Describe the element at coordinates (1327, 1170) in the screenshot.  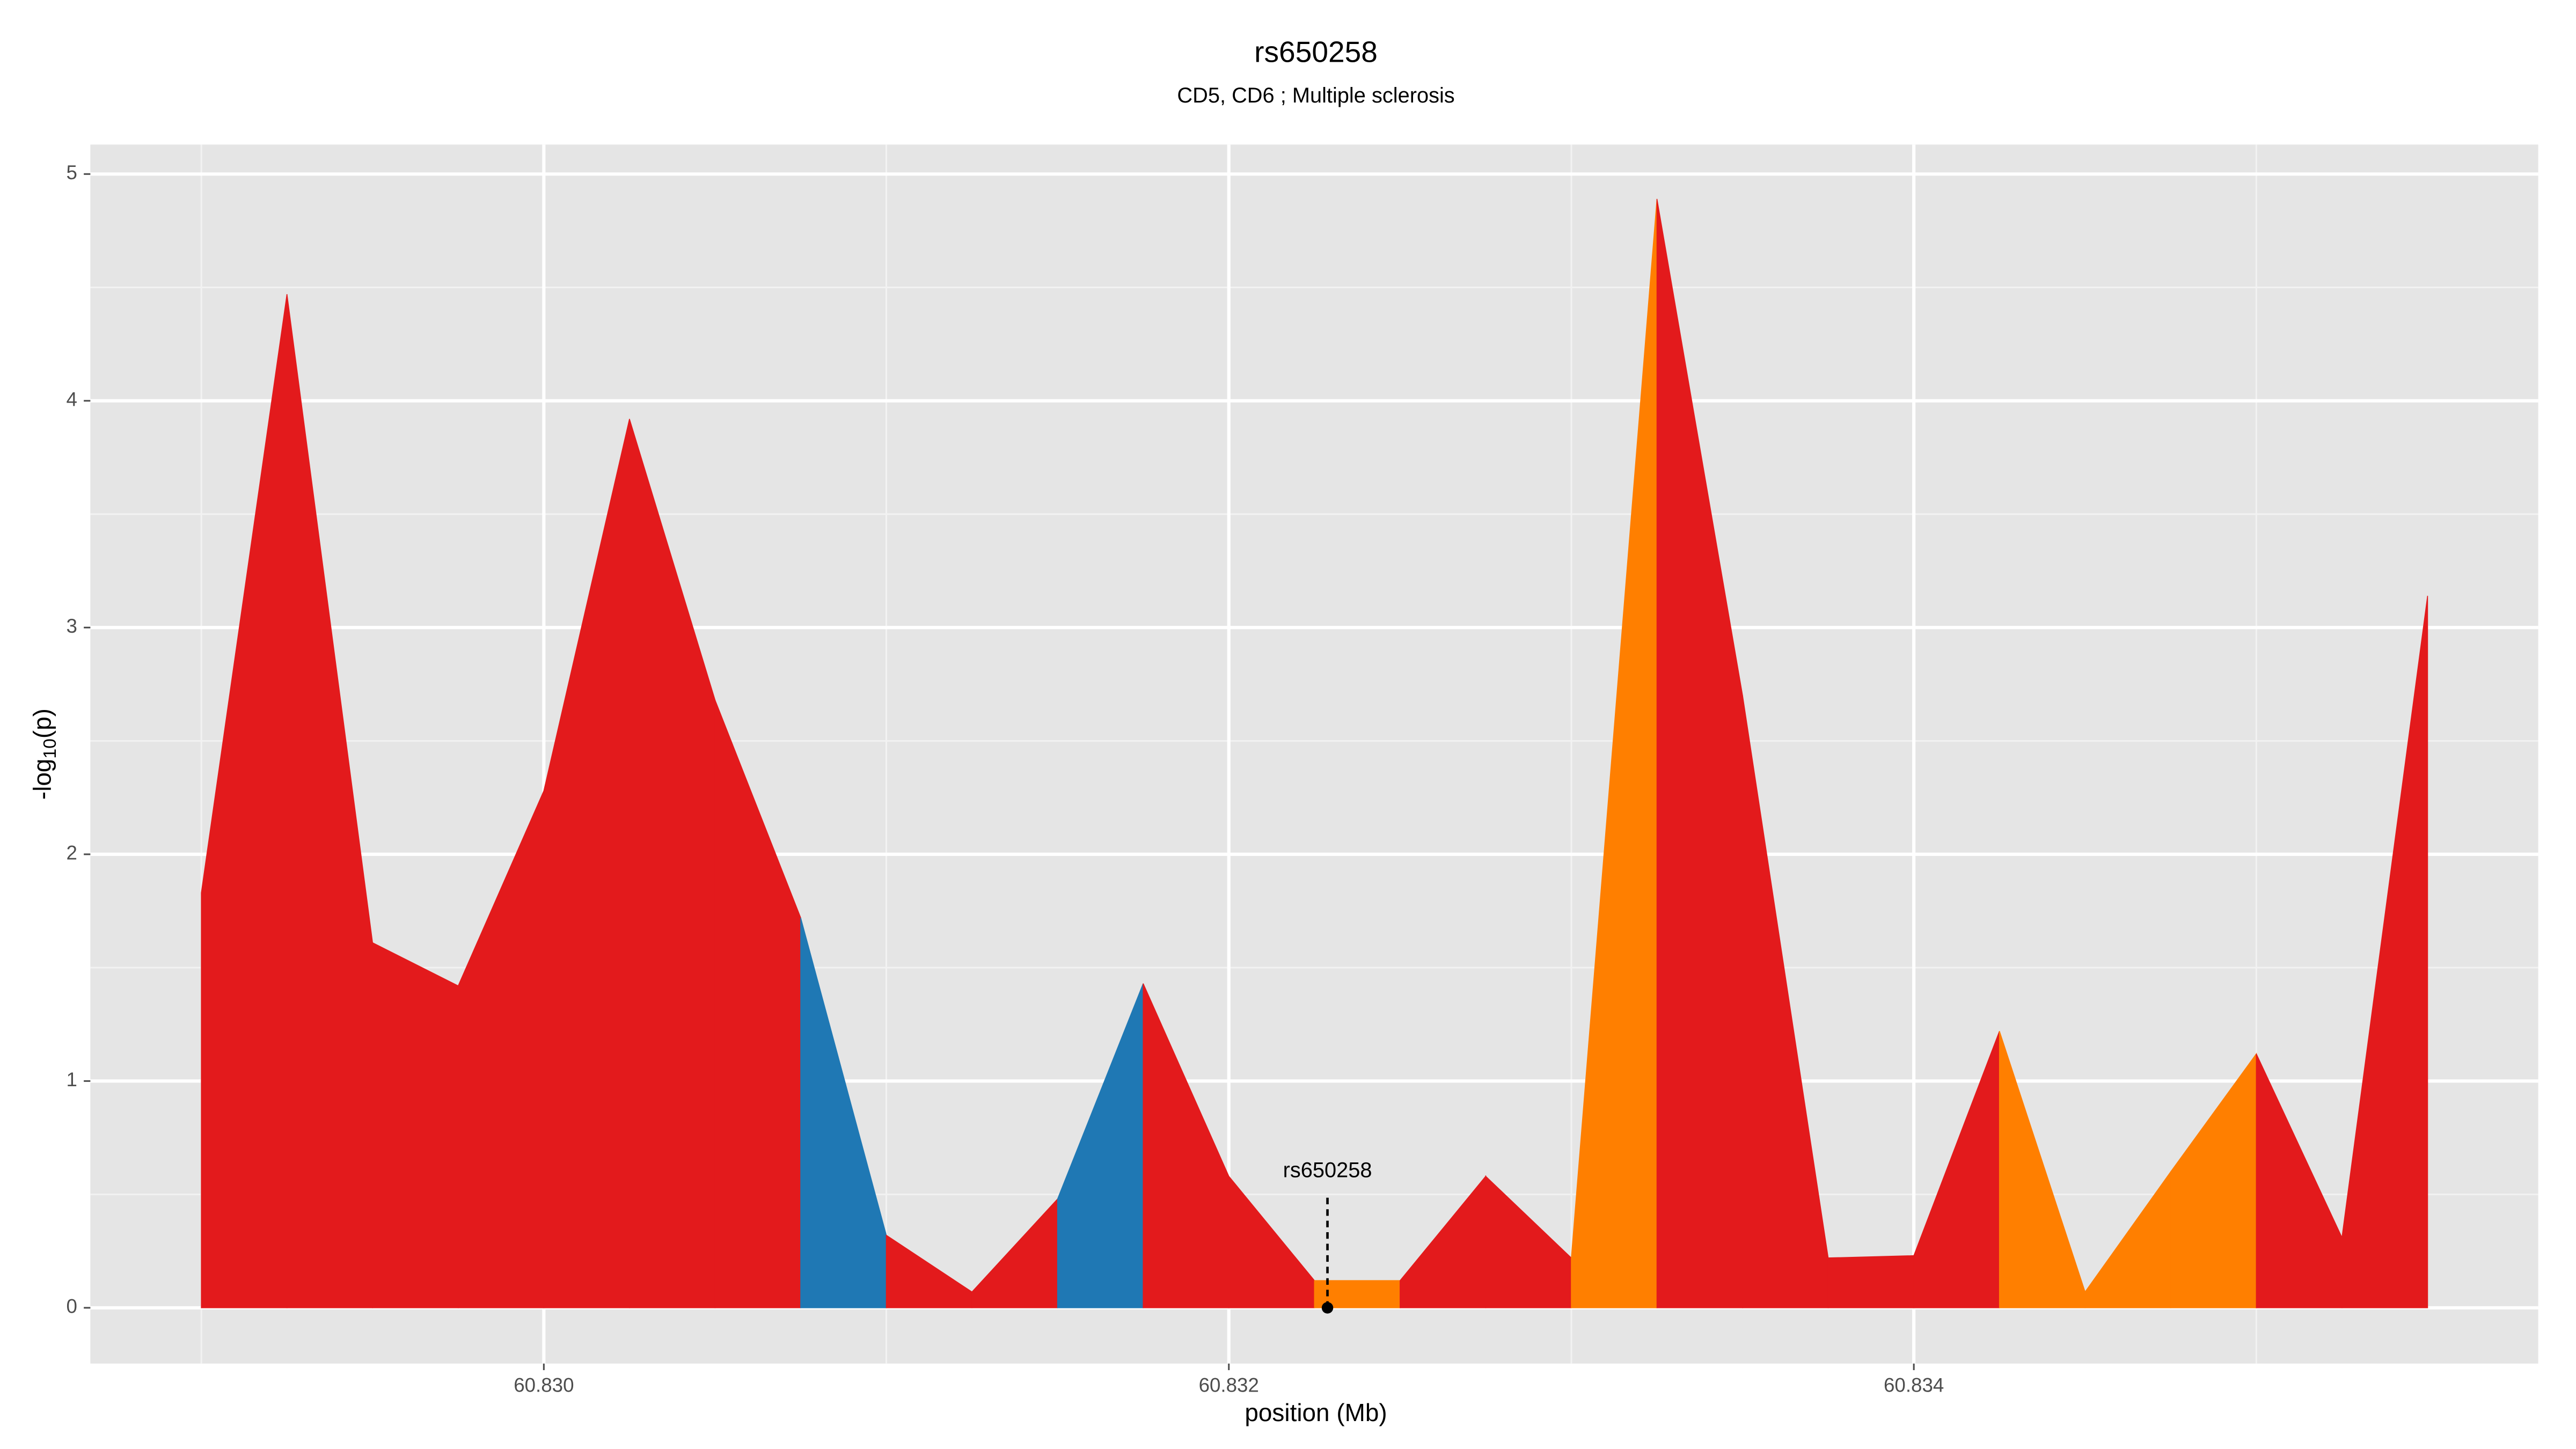
I see `annotation-label: rs650258` at that location.